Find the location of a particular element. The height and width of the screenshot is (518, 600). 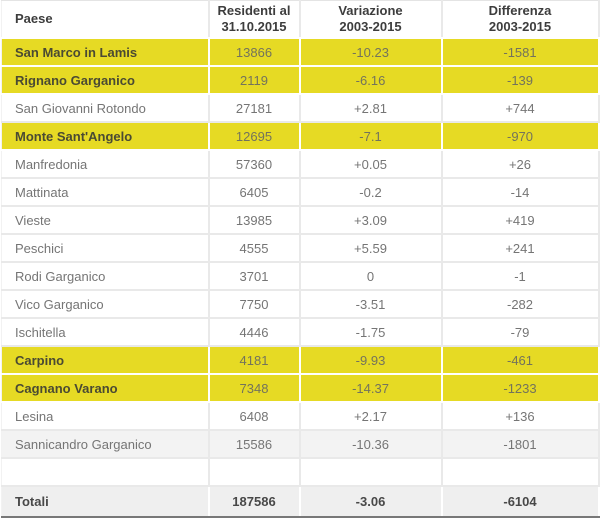

table-footer: Totali 187586 -3.06 -6104 is located at coordinates (300, 502).